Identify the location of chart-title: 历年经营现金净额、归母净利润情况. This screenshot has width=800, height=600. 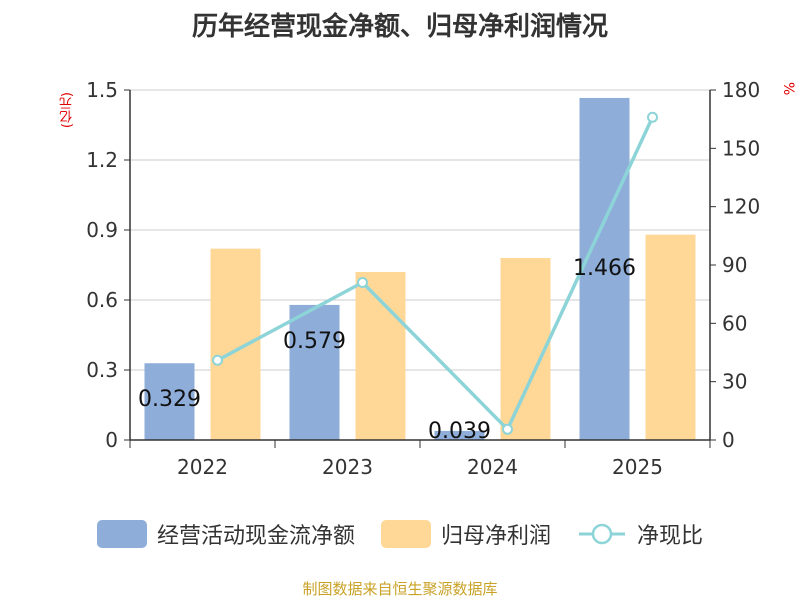
(399, 27).